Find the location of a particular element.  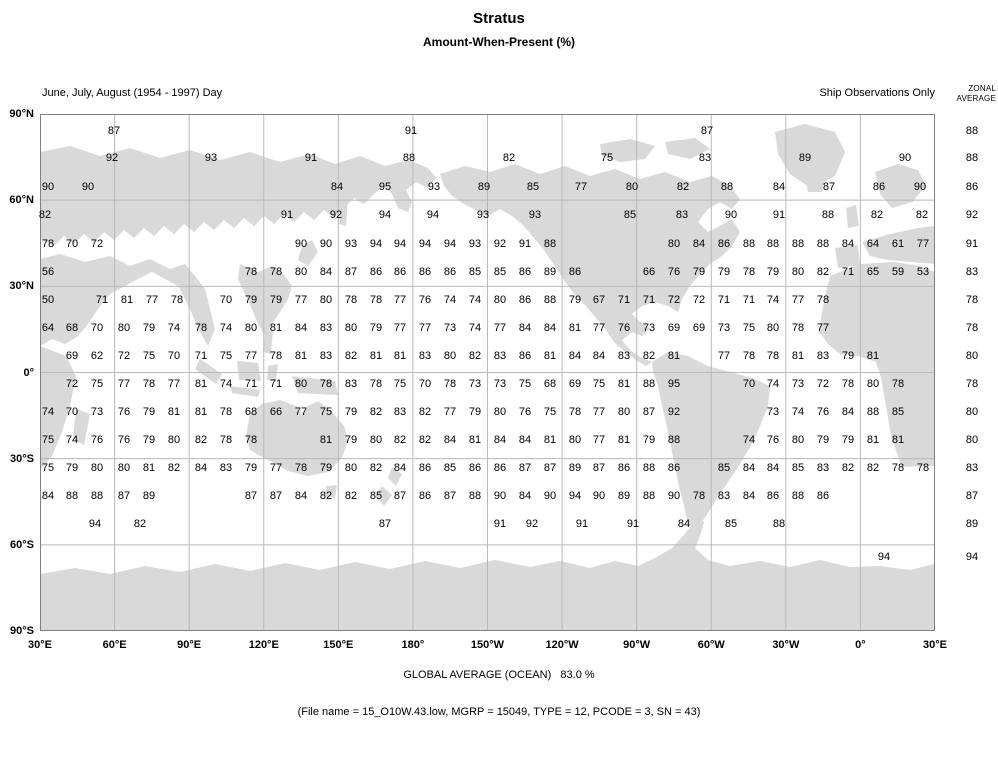

zonal-average-value: 80 is located at coordinates (972, 356).